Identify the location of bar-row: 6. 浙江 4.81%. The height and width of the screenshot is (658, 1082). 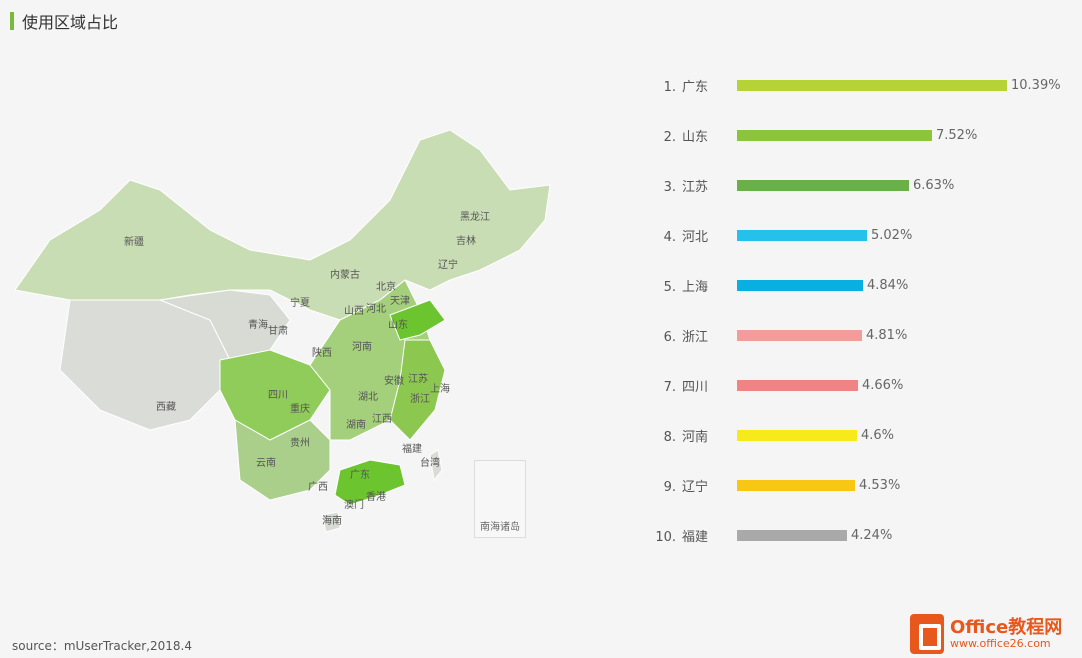
(855, 335).